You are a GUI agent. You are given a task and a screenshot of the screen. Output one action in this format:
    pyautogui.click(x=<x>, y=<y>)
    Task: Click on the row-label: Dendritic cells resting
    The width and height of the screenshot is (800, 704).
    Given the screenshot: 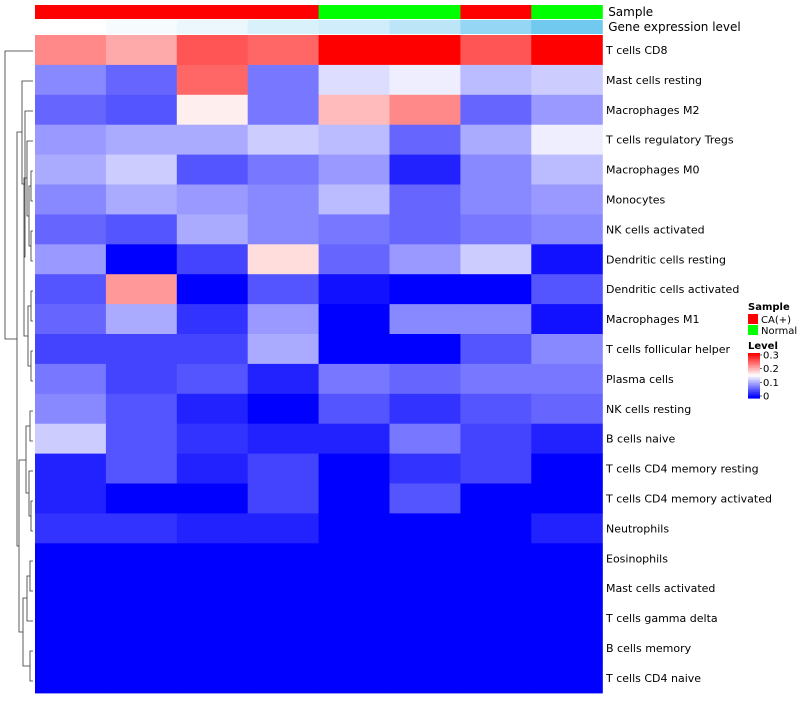 What is the action you would take?
    pyautogui.click(x=666, y=259)
    